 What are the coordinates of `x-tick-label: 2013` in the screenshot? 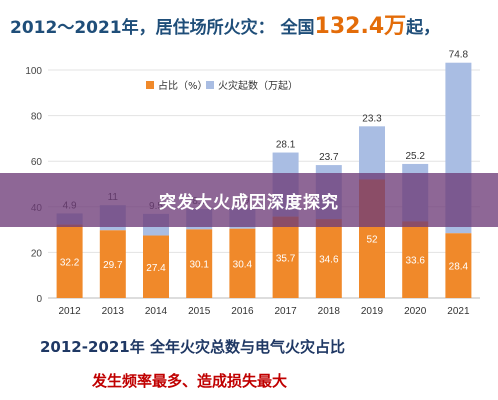 It's located at (113, 311).